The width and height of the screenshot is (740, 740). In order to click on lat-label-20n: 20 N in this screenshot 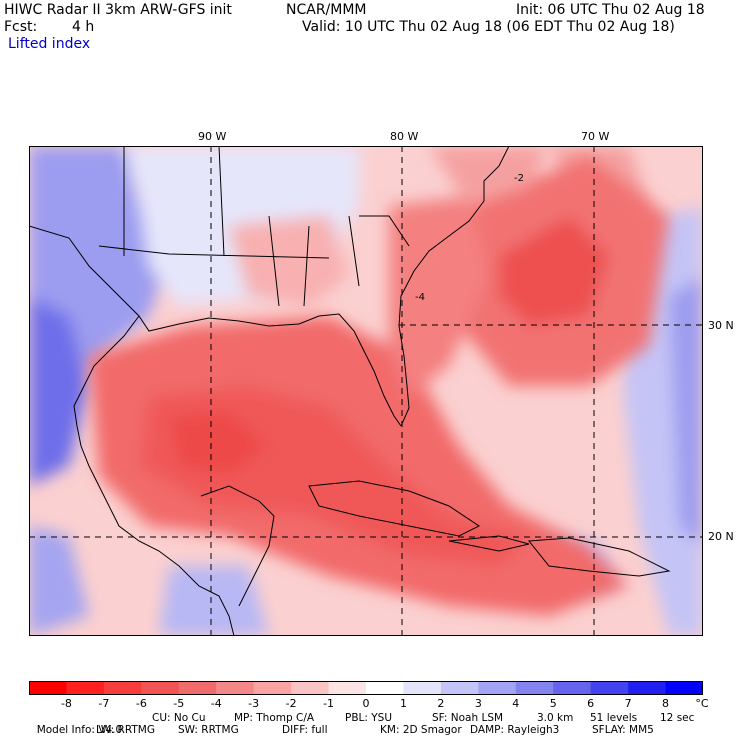, I will do `click(721, 536)`.